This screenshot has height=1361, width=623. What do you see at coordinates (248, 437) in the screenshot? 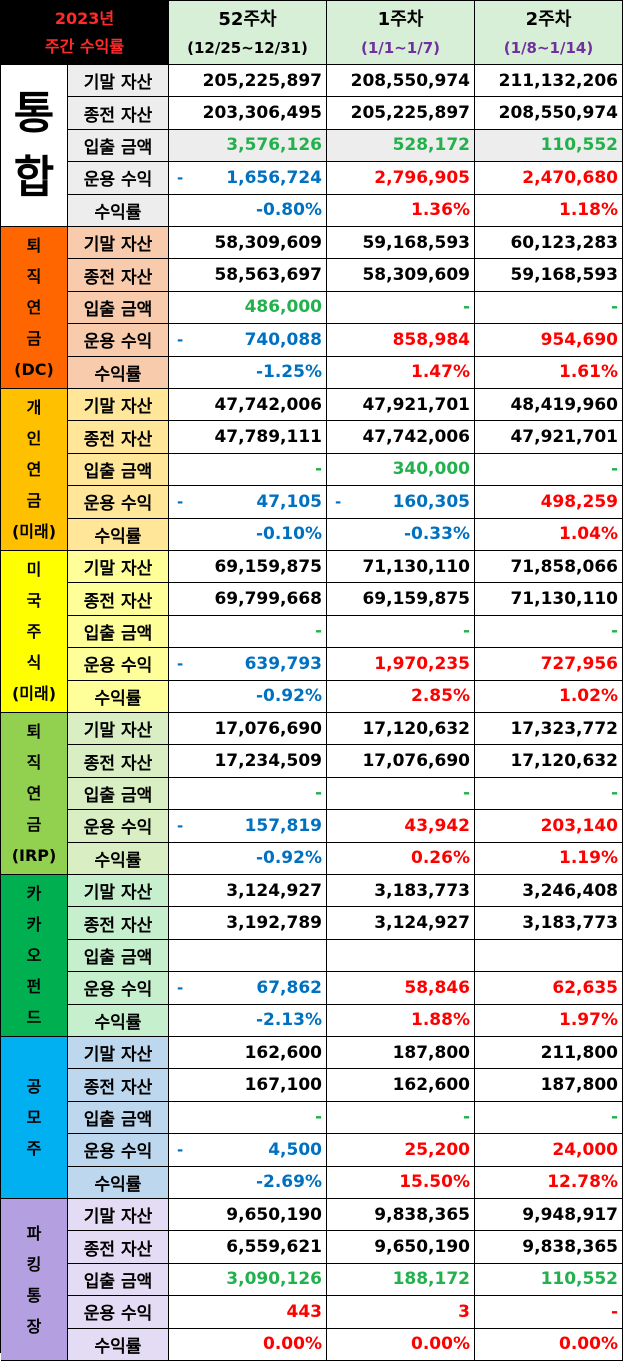
I see `value-cell: 47,789,111` at bounding box center [248, 437].